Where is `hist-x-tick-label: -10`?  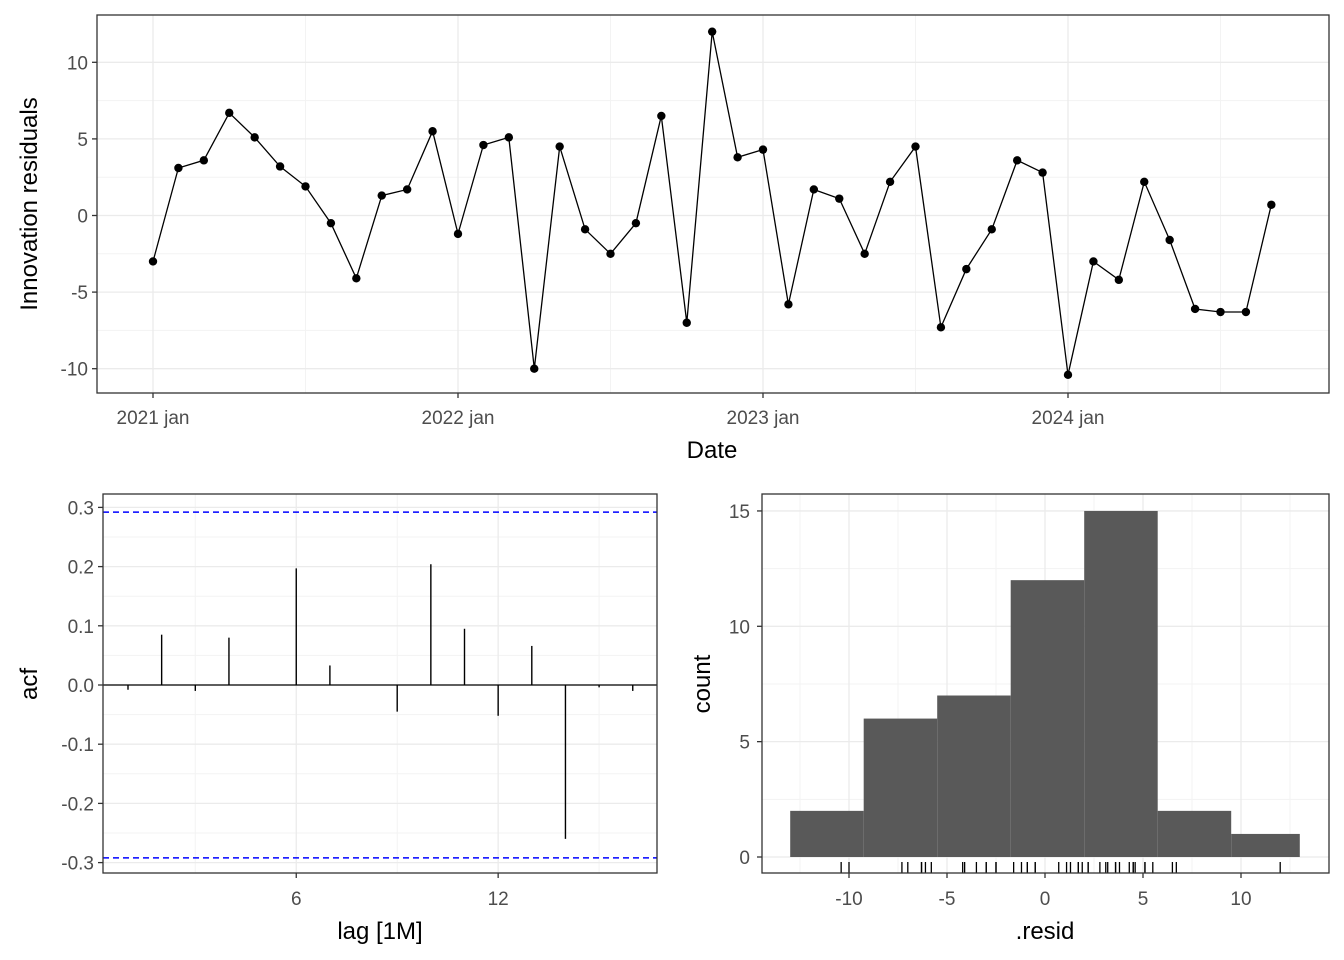 hist-x-tick-label: -10 is located at coordinates (848, 899).